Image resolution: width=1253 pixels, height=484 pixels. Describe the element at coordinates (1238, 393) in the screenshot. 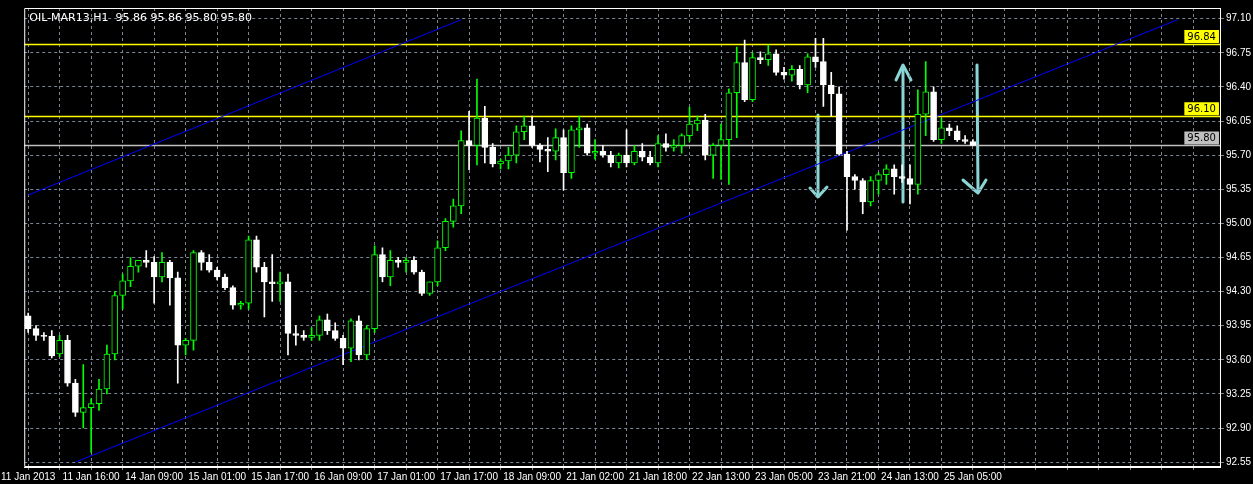

I see `y-tick-label: 93.25` at that location.